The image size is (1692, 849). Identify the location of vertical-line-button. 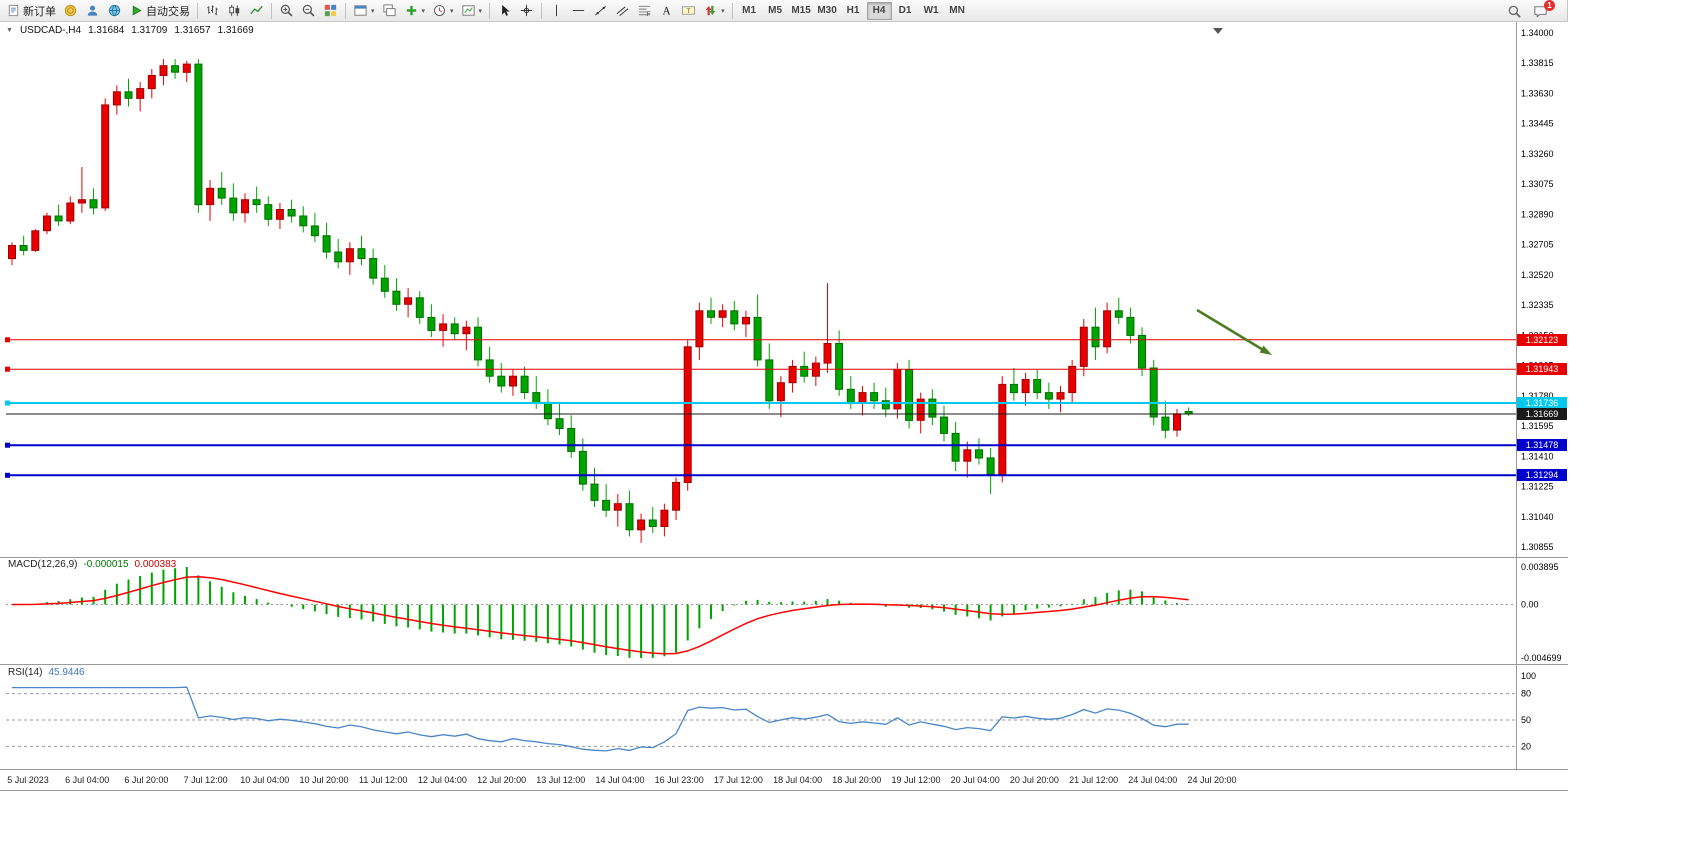
(556, 11).